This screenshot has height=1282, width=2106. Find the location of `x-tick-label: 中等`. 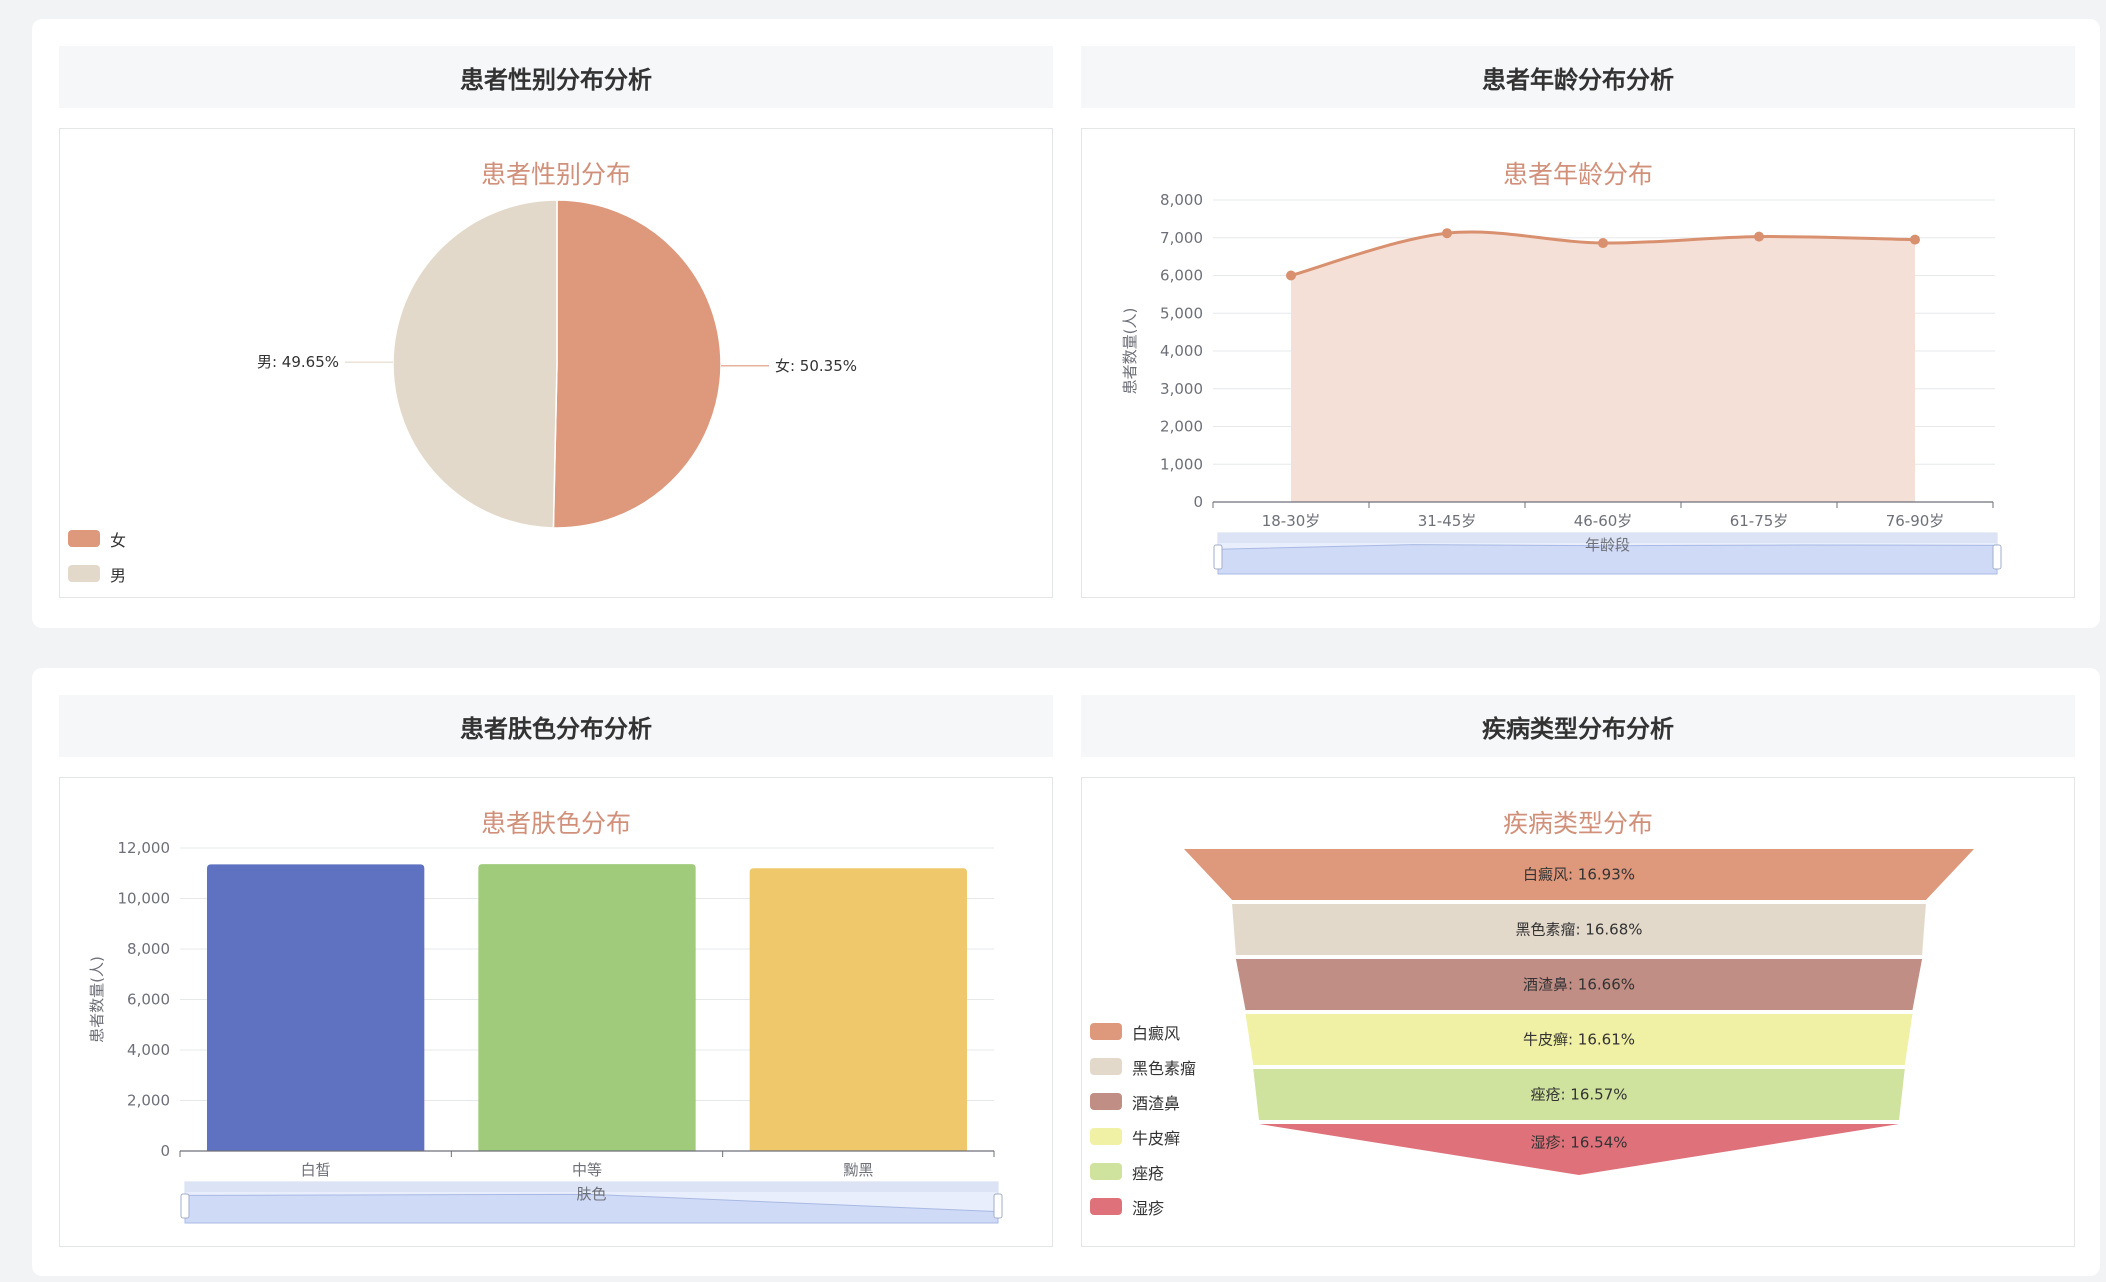

x-tick-label: 中等 is located at coordinates (587, 1170).